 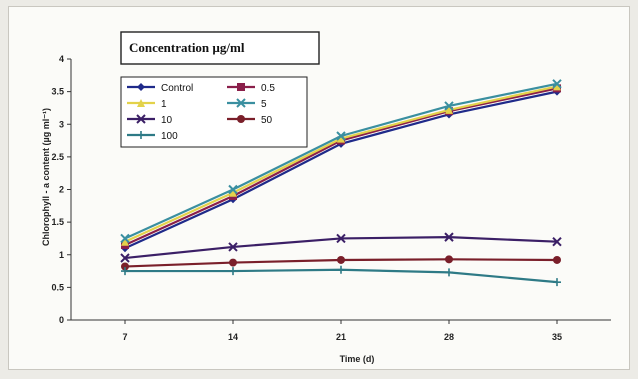 I want to click on legend-entry: 100, so click(x=152, y=136).